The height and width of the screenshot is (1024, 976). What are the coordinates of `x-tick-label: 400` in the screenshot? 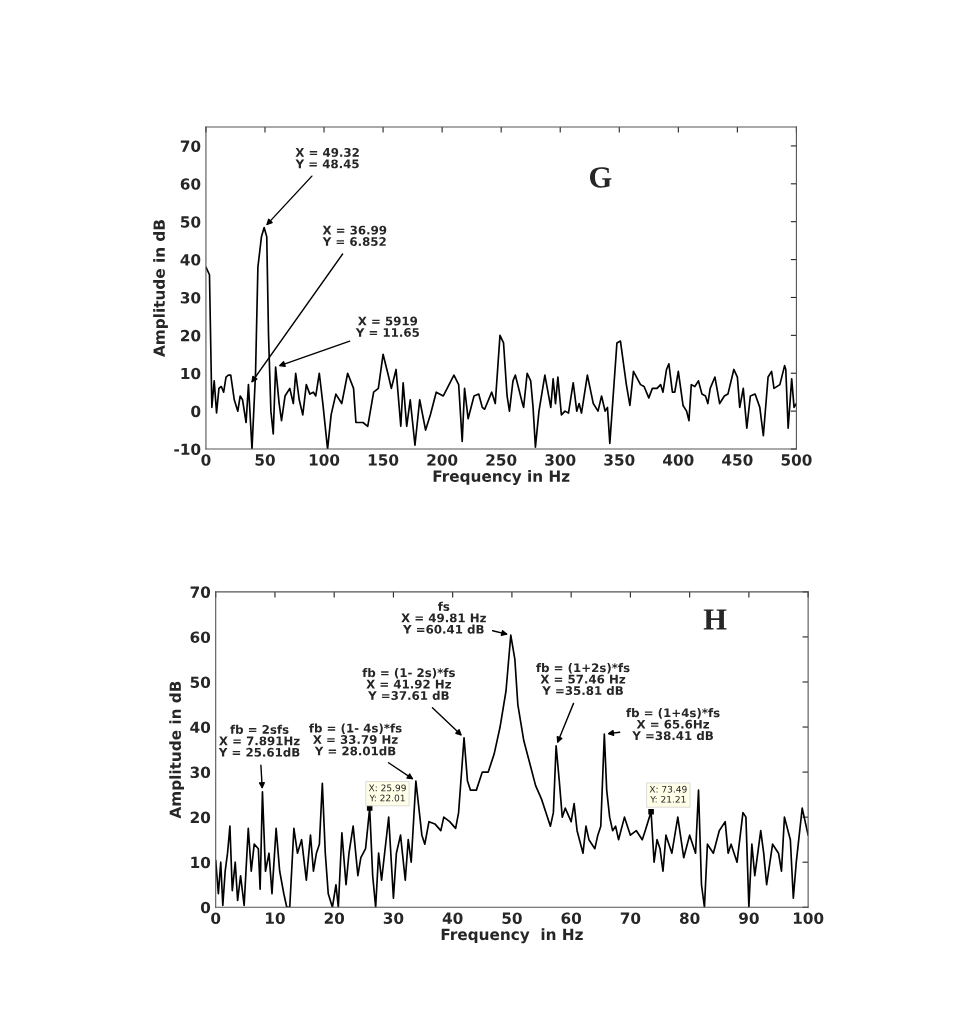 It's located at (678, 460).